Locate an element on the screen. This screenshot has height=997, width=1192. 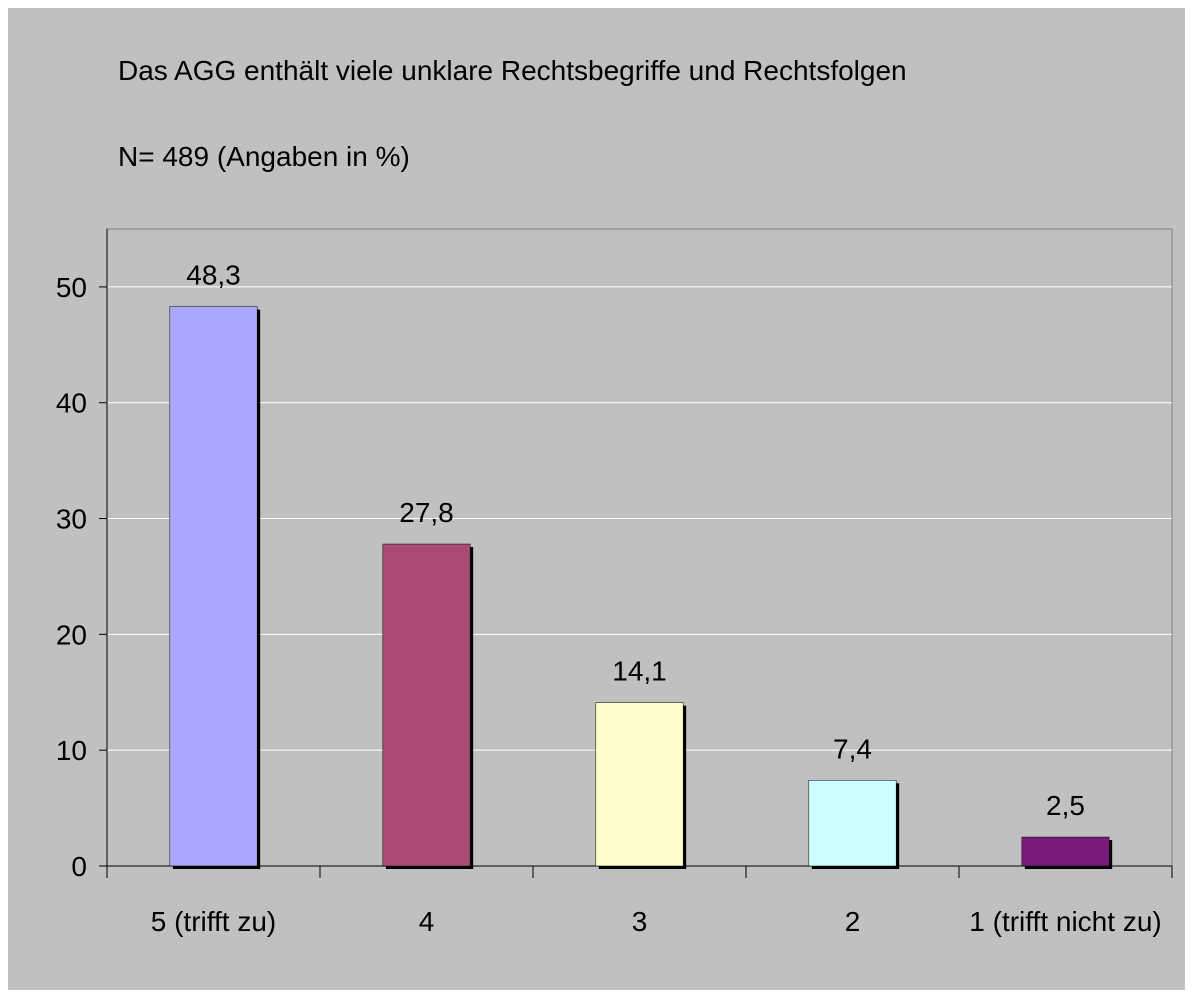
x-tick-label: 3 is located at coordinates (639, 921).